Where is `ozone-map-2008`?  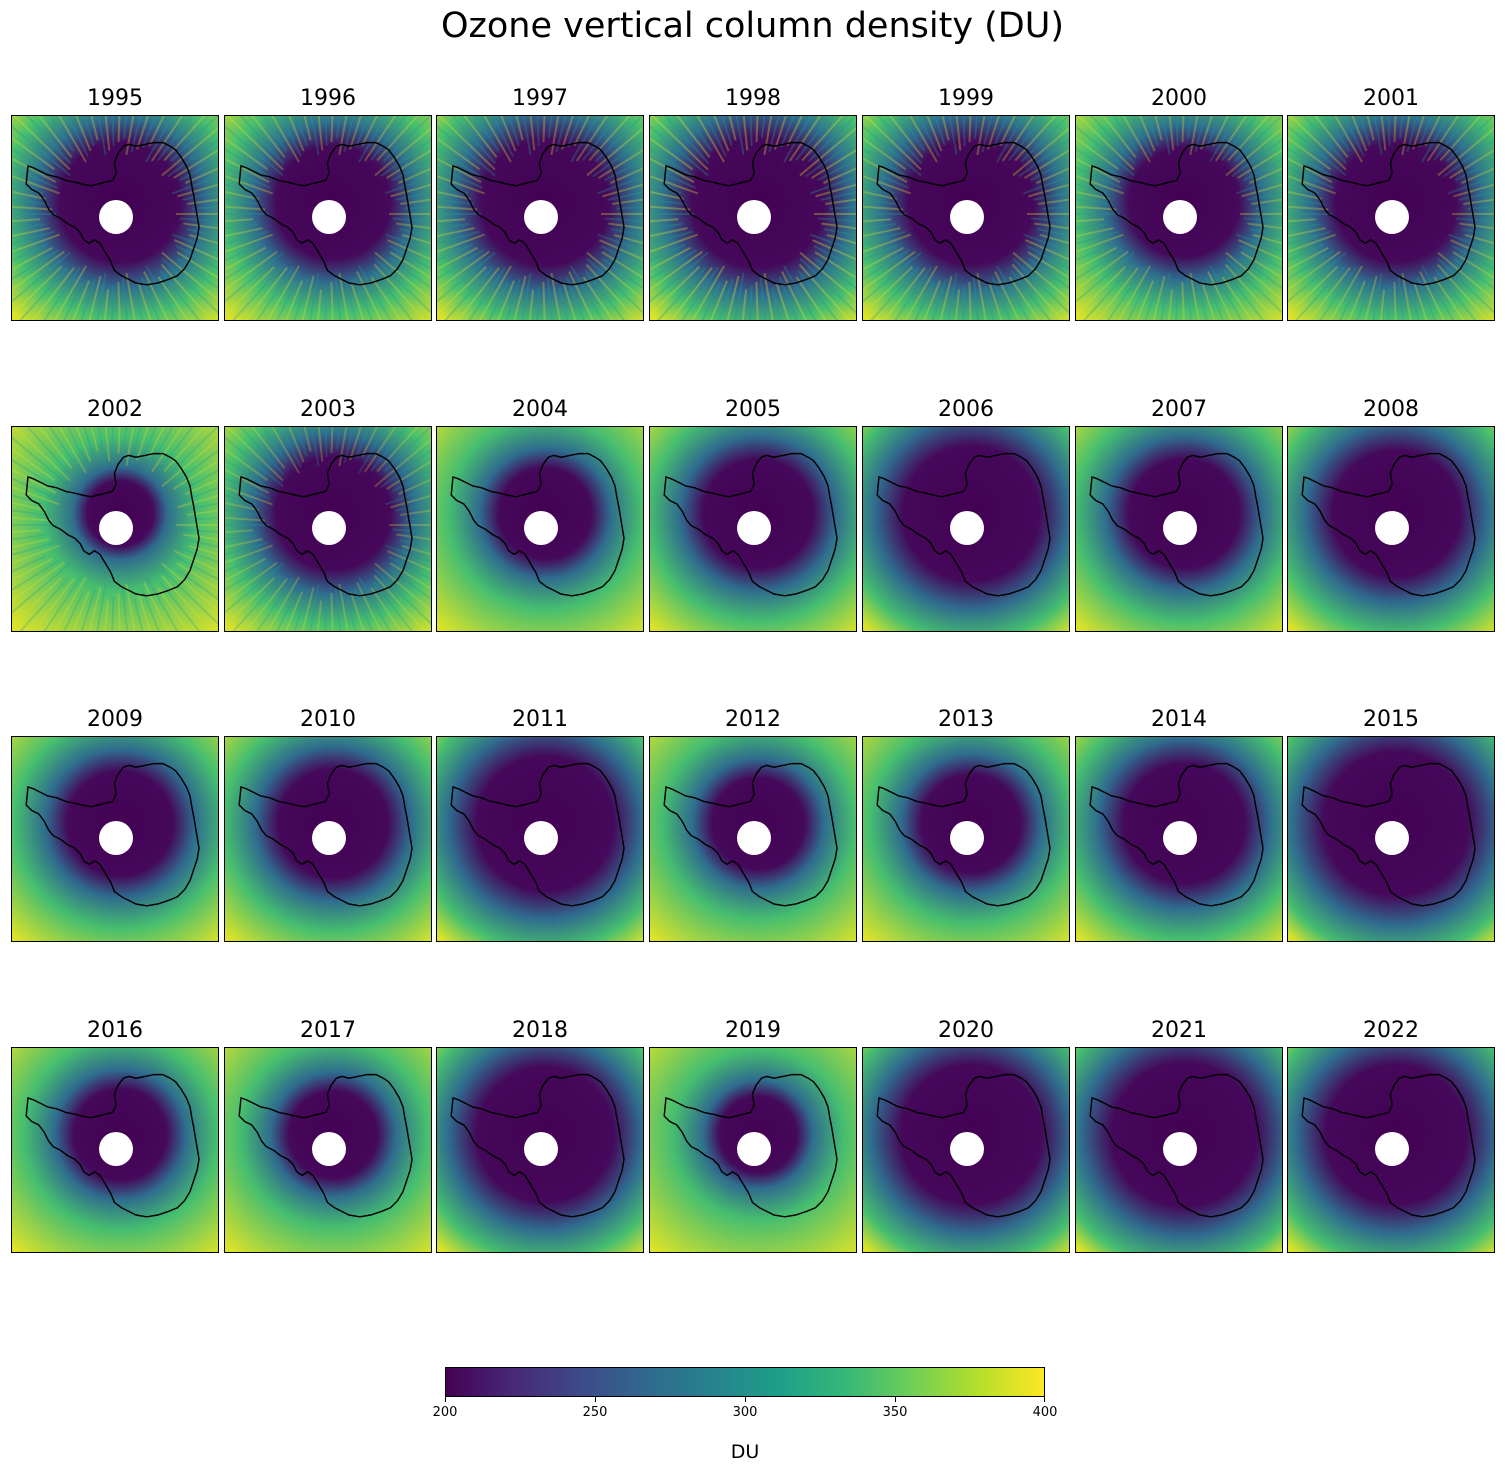
ozone-map-2008 is located at coordinates (1391, 529).